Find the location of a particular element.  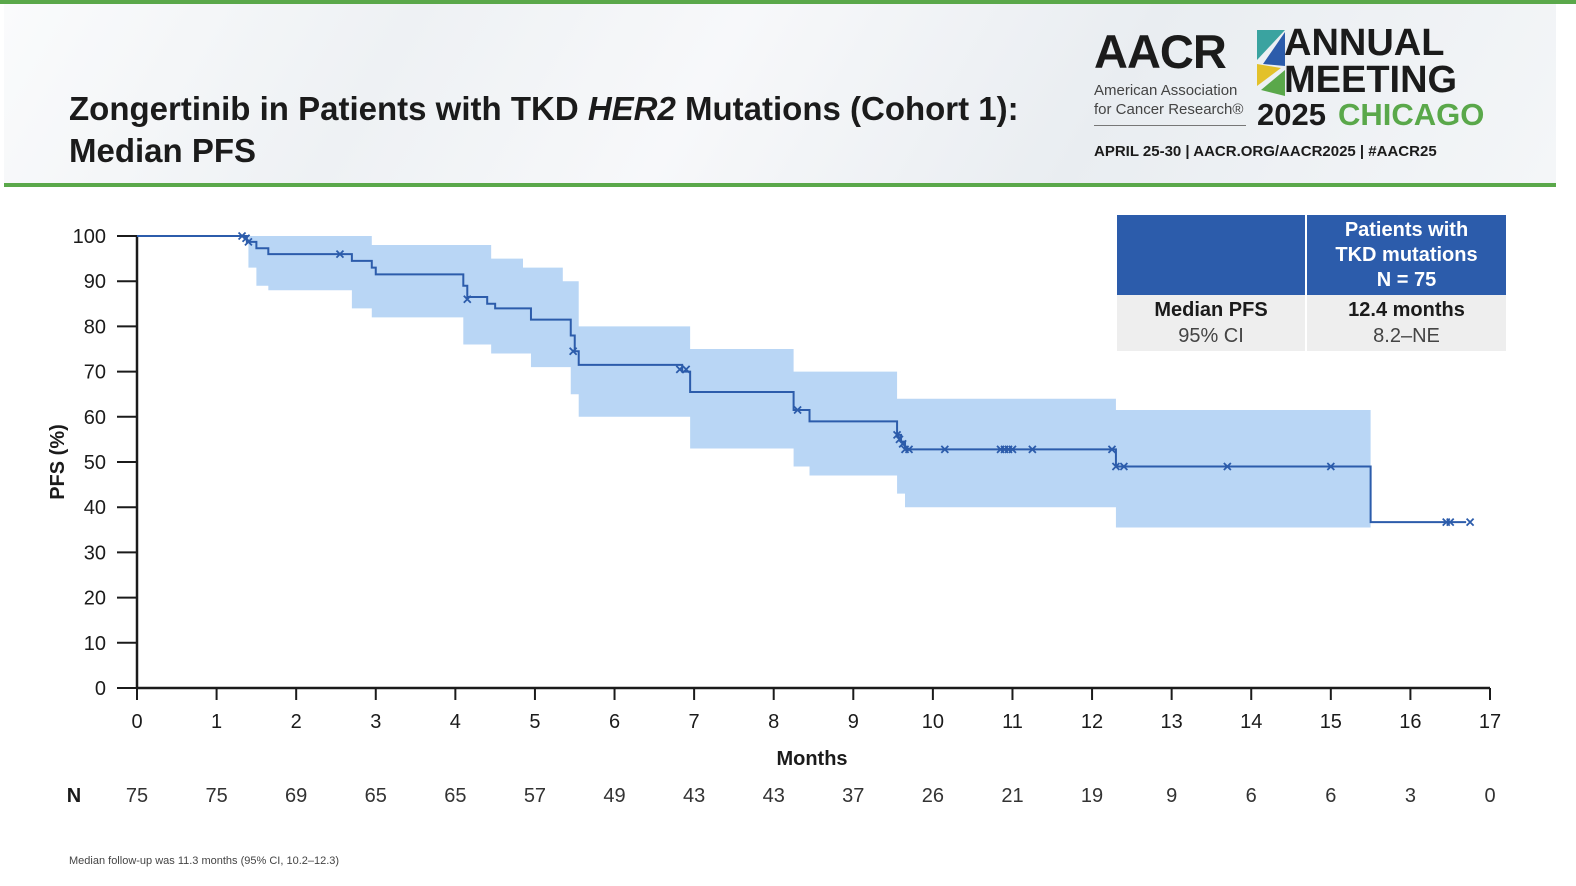

x-tick-label: 17 is located at coordinates (1490, 722).